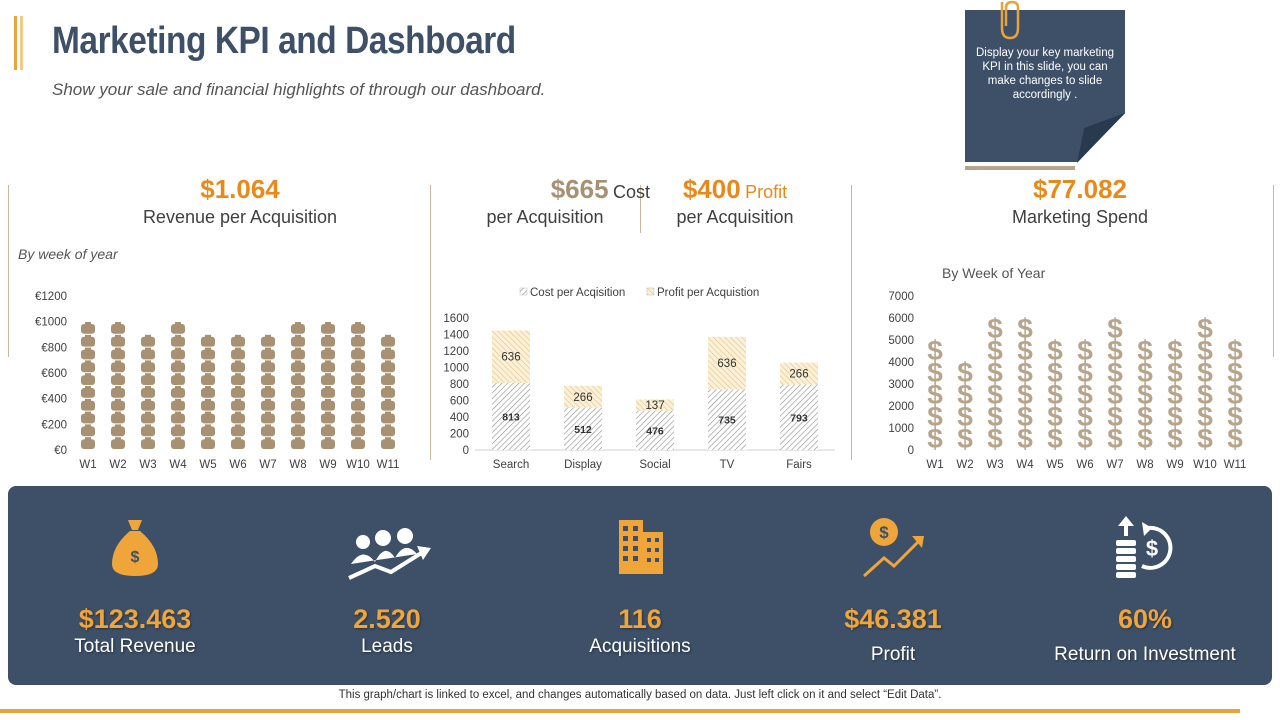  Describe the element at coordinates (358, 465) in the screenshot. I see `x-tick-label: W10` at that location.